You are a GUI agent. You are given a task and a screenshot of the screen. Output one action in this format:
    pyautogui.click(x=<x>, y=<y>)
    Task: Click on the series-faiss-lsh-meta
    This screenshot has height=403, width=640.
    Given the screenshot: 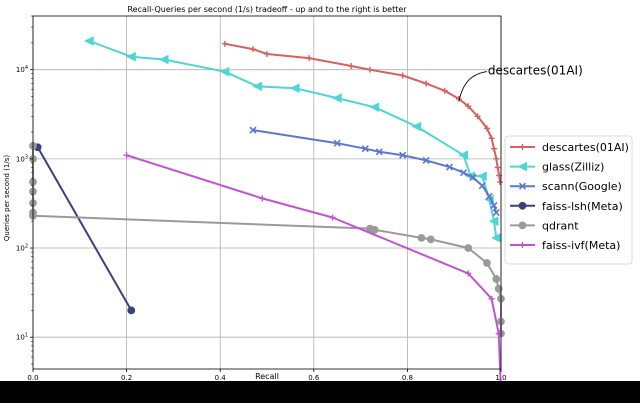 What is the action you would take?
    pyautogui.click(x=84, y=229)
    